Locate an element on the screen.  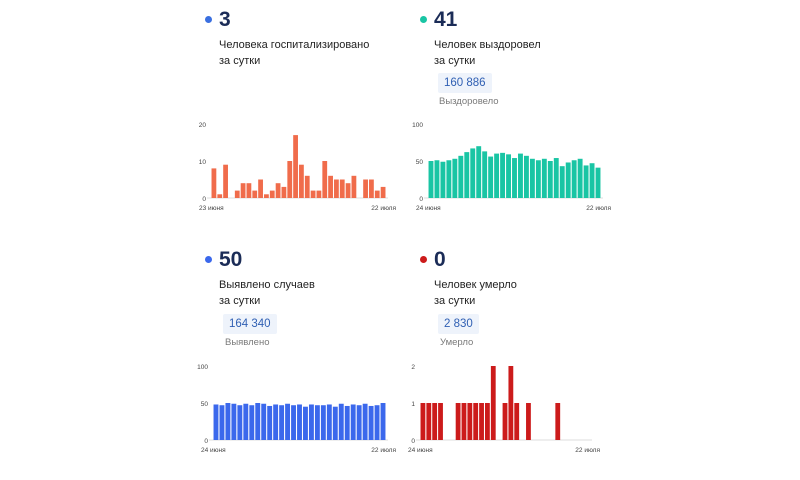
stat-value: 41 is located at coordinates (446, 19).